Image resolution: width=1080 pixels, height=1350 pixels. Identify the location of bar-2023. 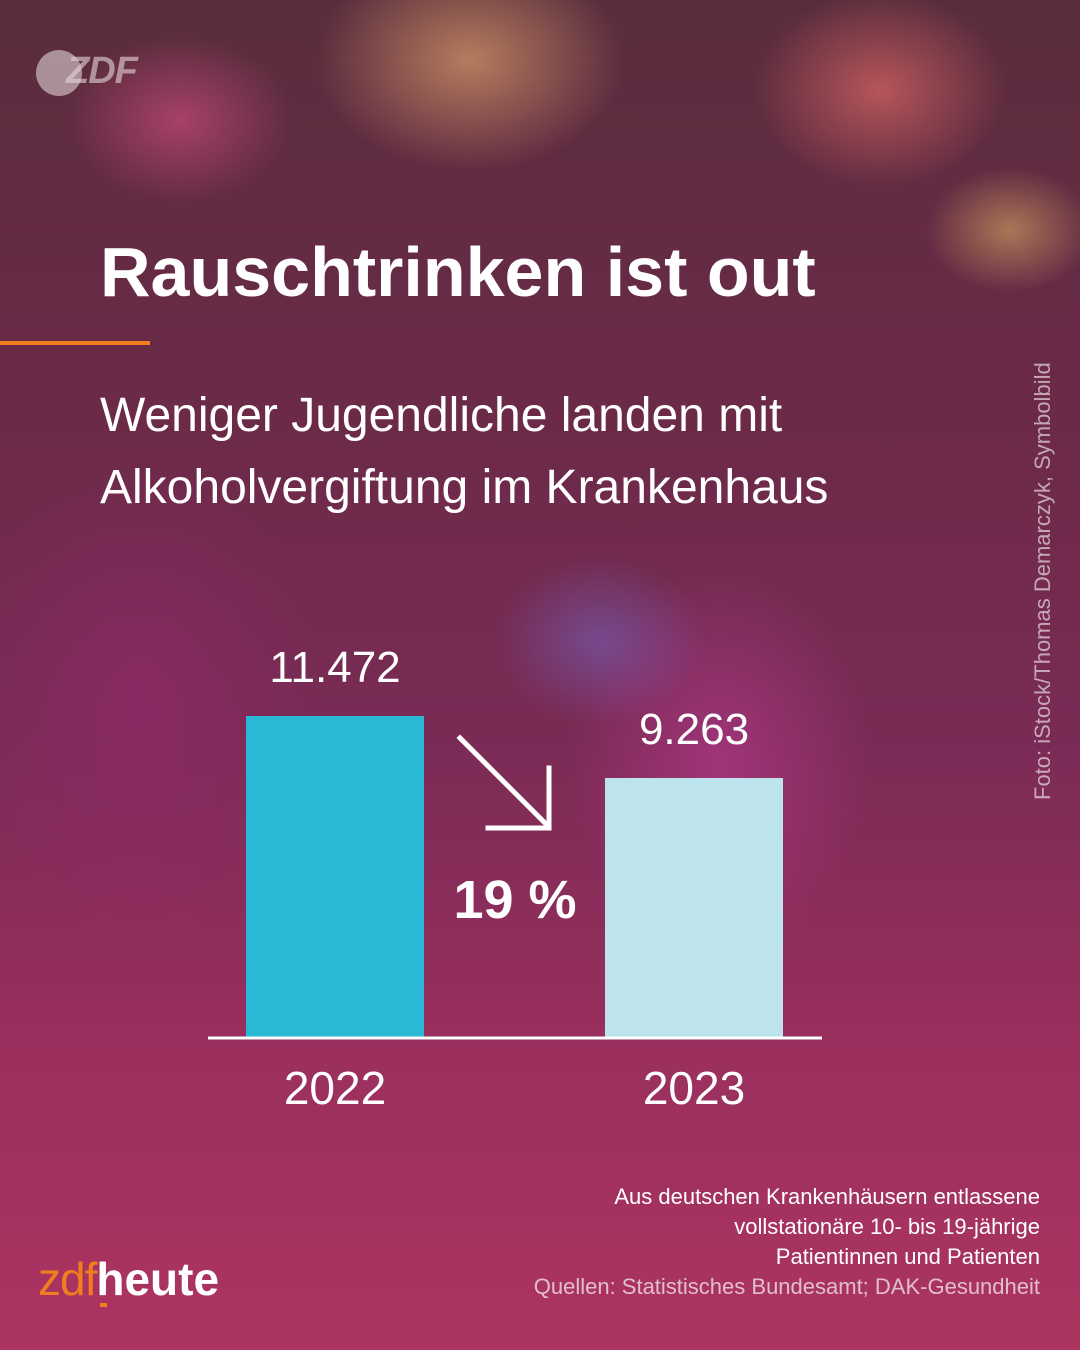
(694, 908).